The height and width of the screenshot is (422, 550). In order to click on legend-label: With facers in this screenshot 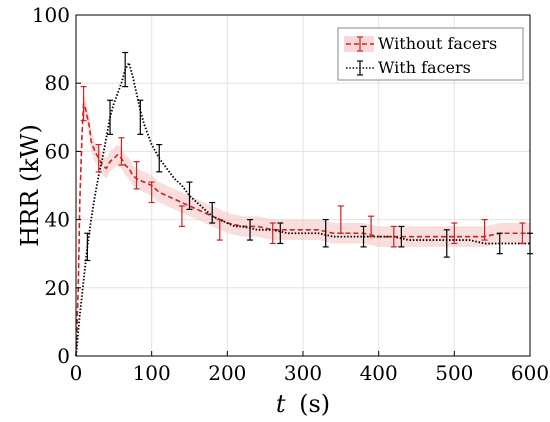, I will do `click(424, 67)`.